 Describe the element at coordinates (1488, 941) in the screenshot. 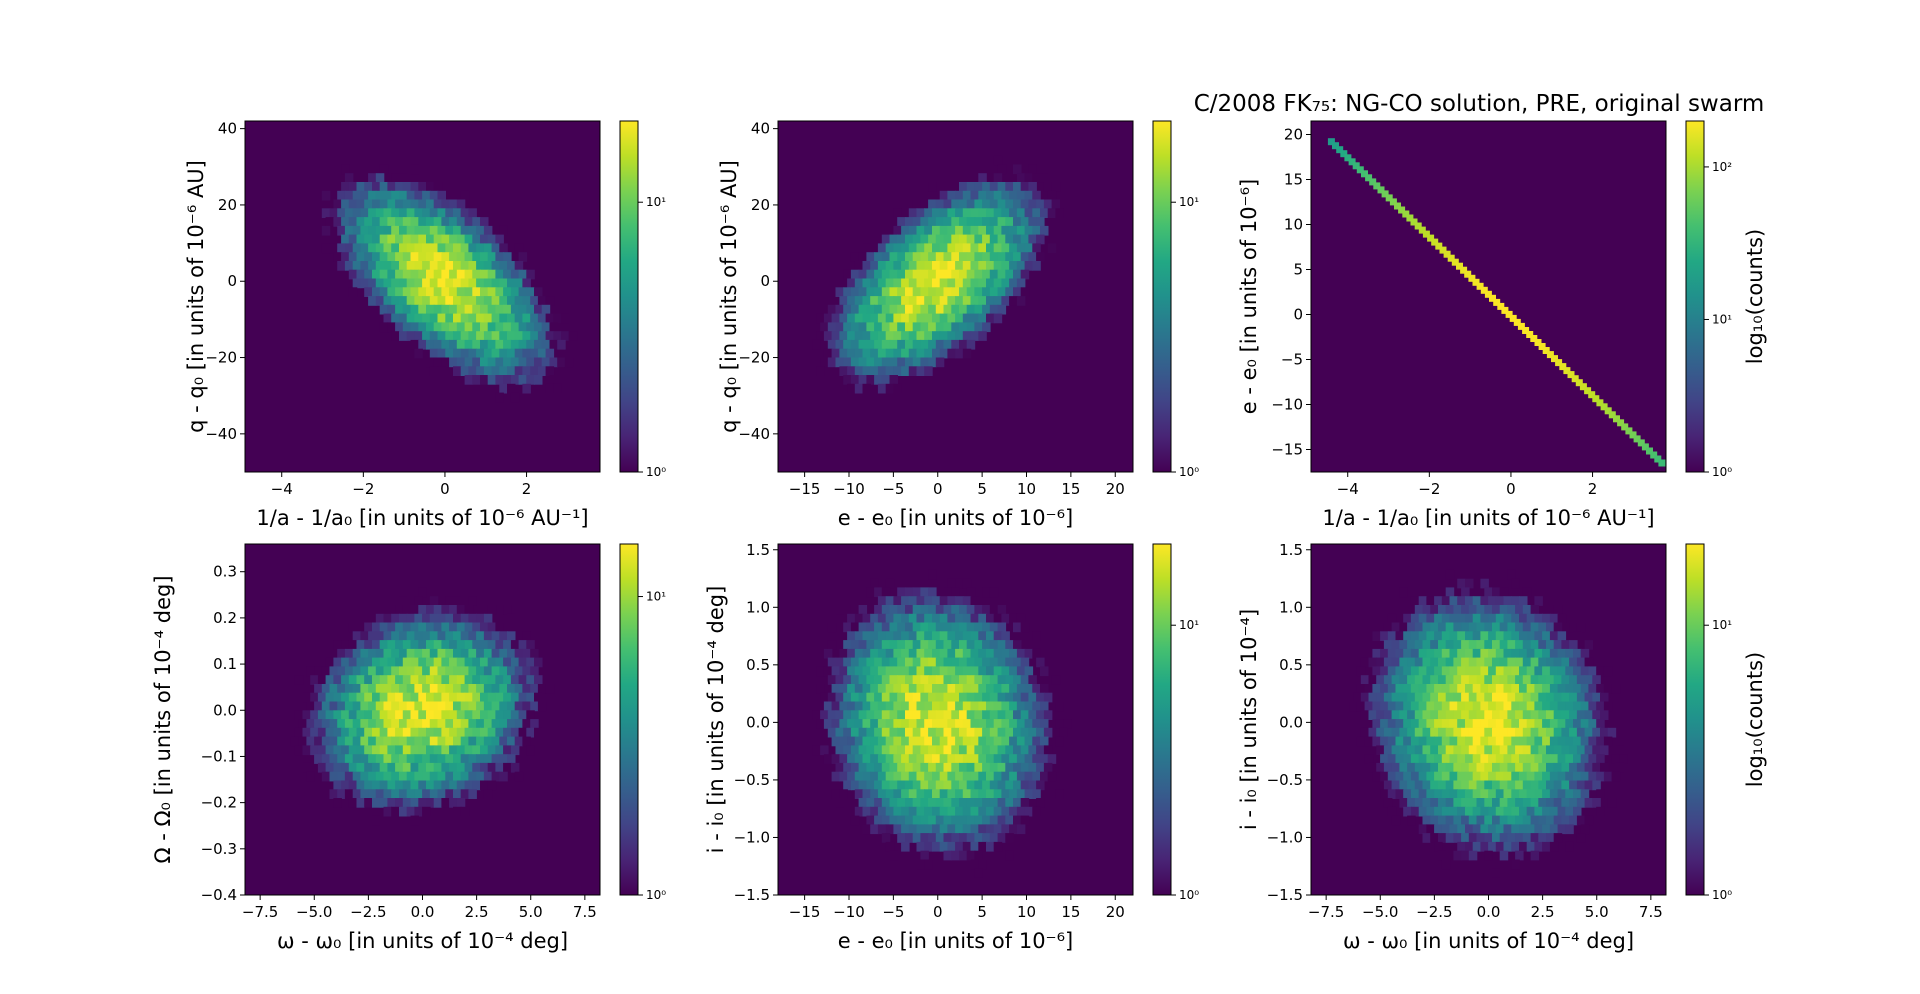

I see `x-axis-label: ω - ω₀ [in units of 10⁻⁴ deg]` at that location.